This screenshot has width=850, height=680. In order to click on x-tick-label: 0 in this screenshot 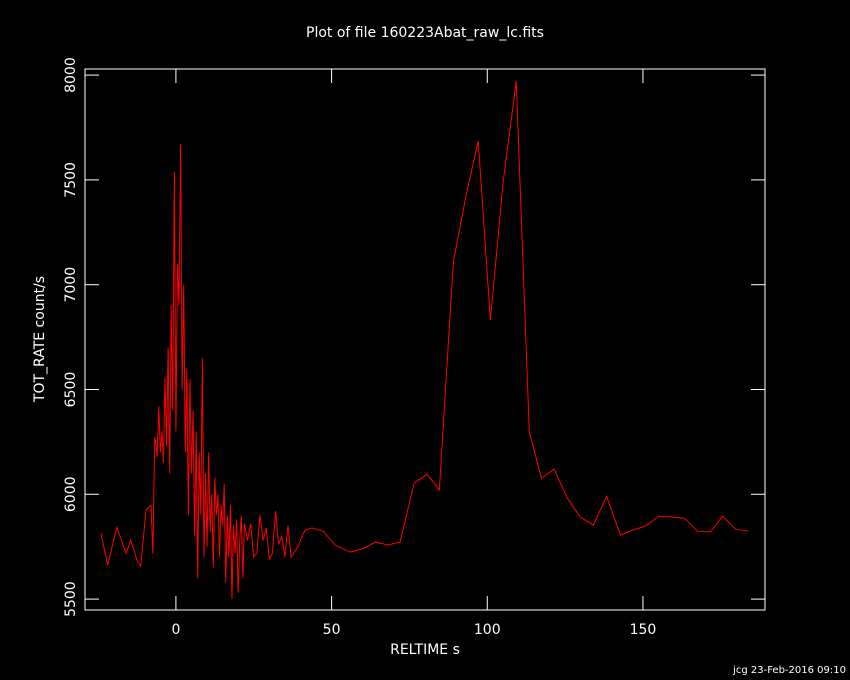, I will do `click(175, 630)`.